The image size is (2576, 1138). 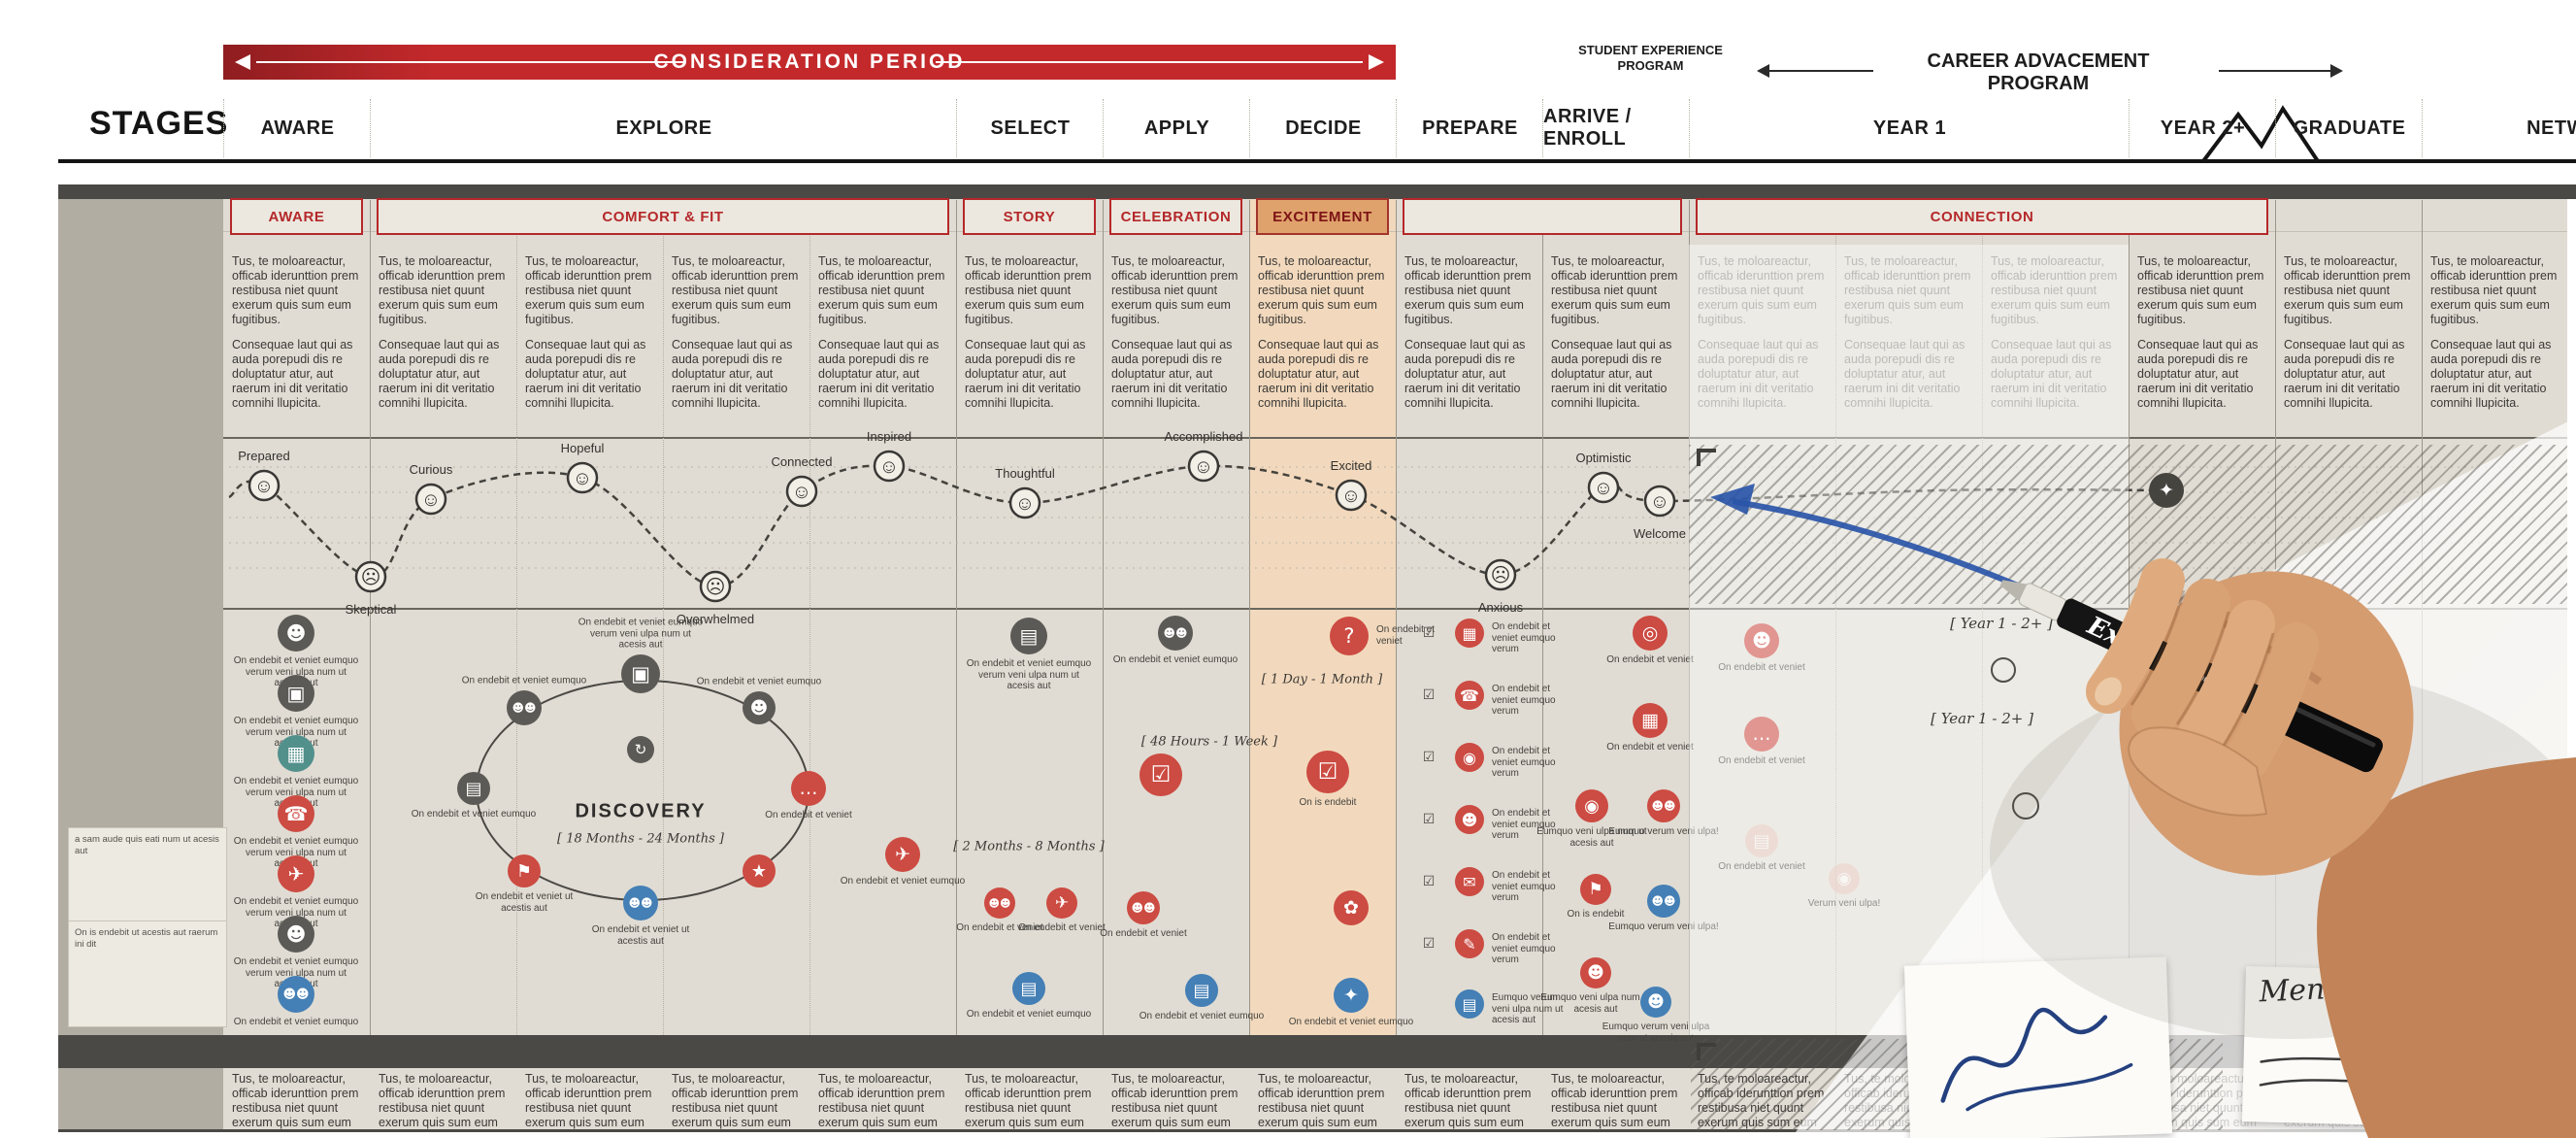 What do you see at coordinates (1616, 128) in the screenshot?
I see `stage-header-arrive-enroll: ARRIVE / ENROLL` at bounding box center [1616, 128].